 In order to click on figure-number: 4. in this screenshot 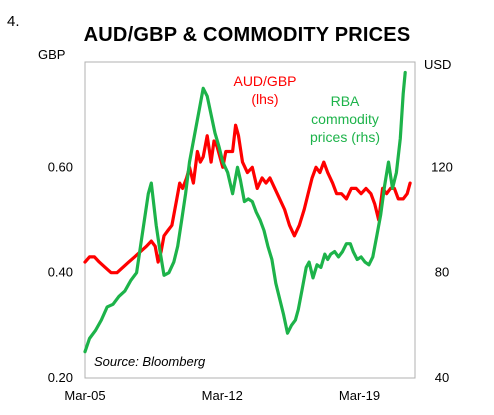, I will do `click(13, 21)`.